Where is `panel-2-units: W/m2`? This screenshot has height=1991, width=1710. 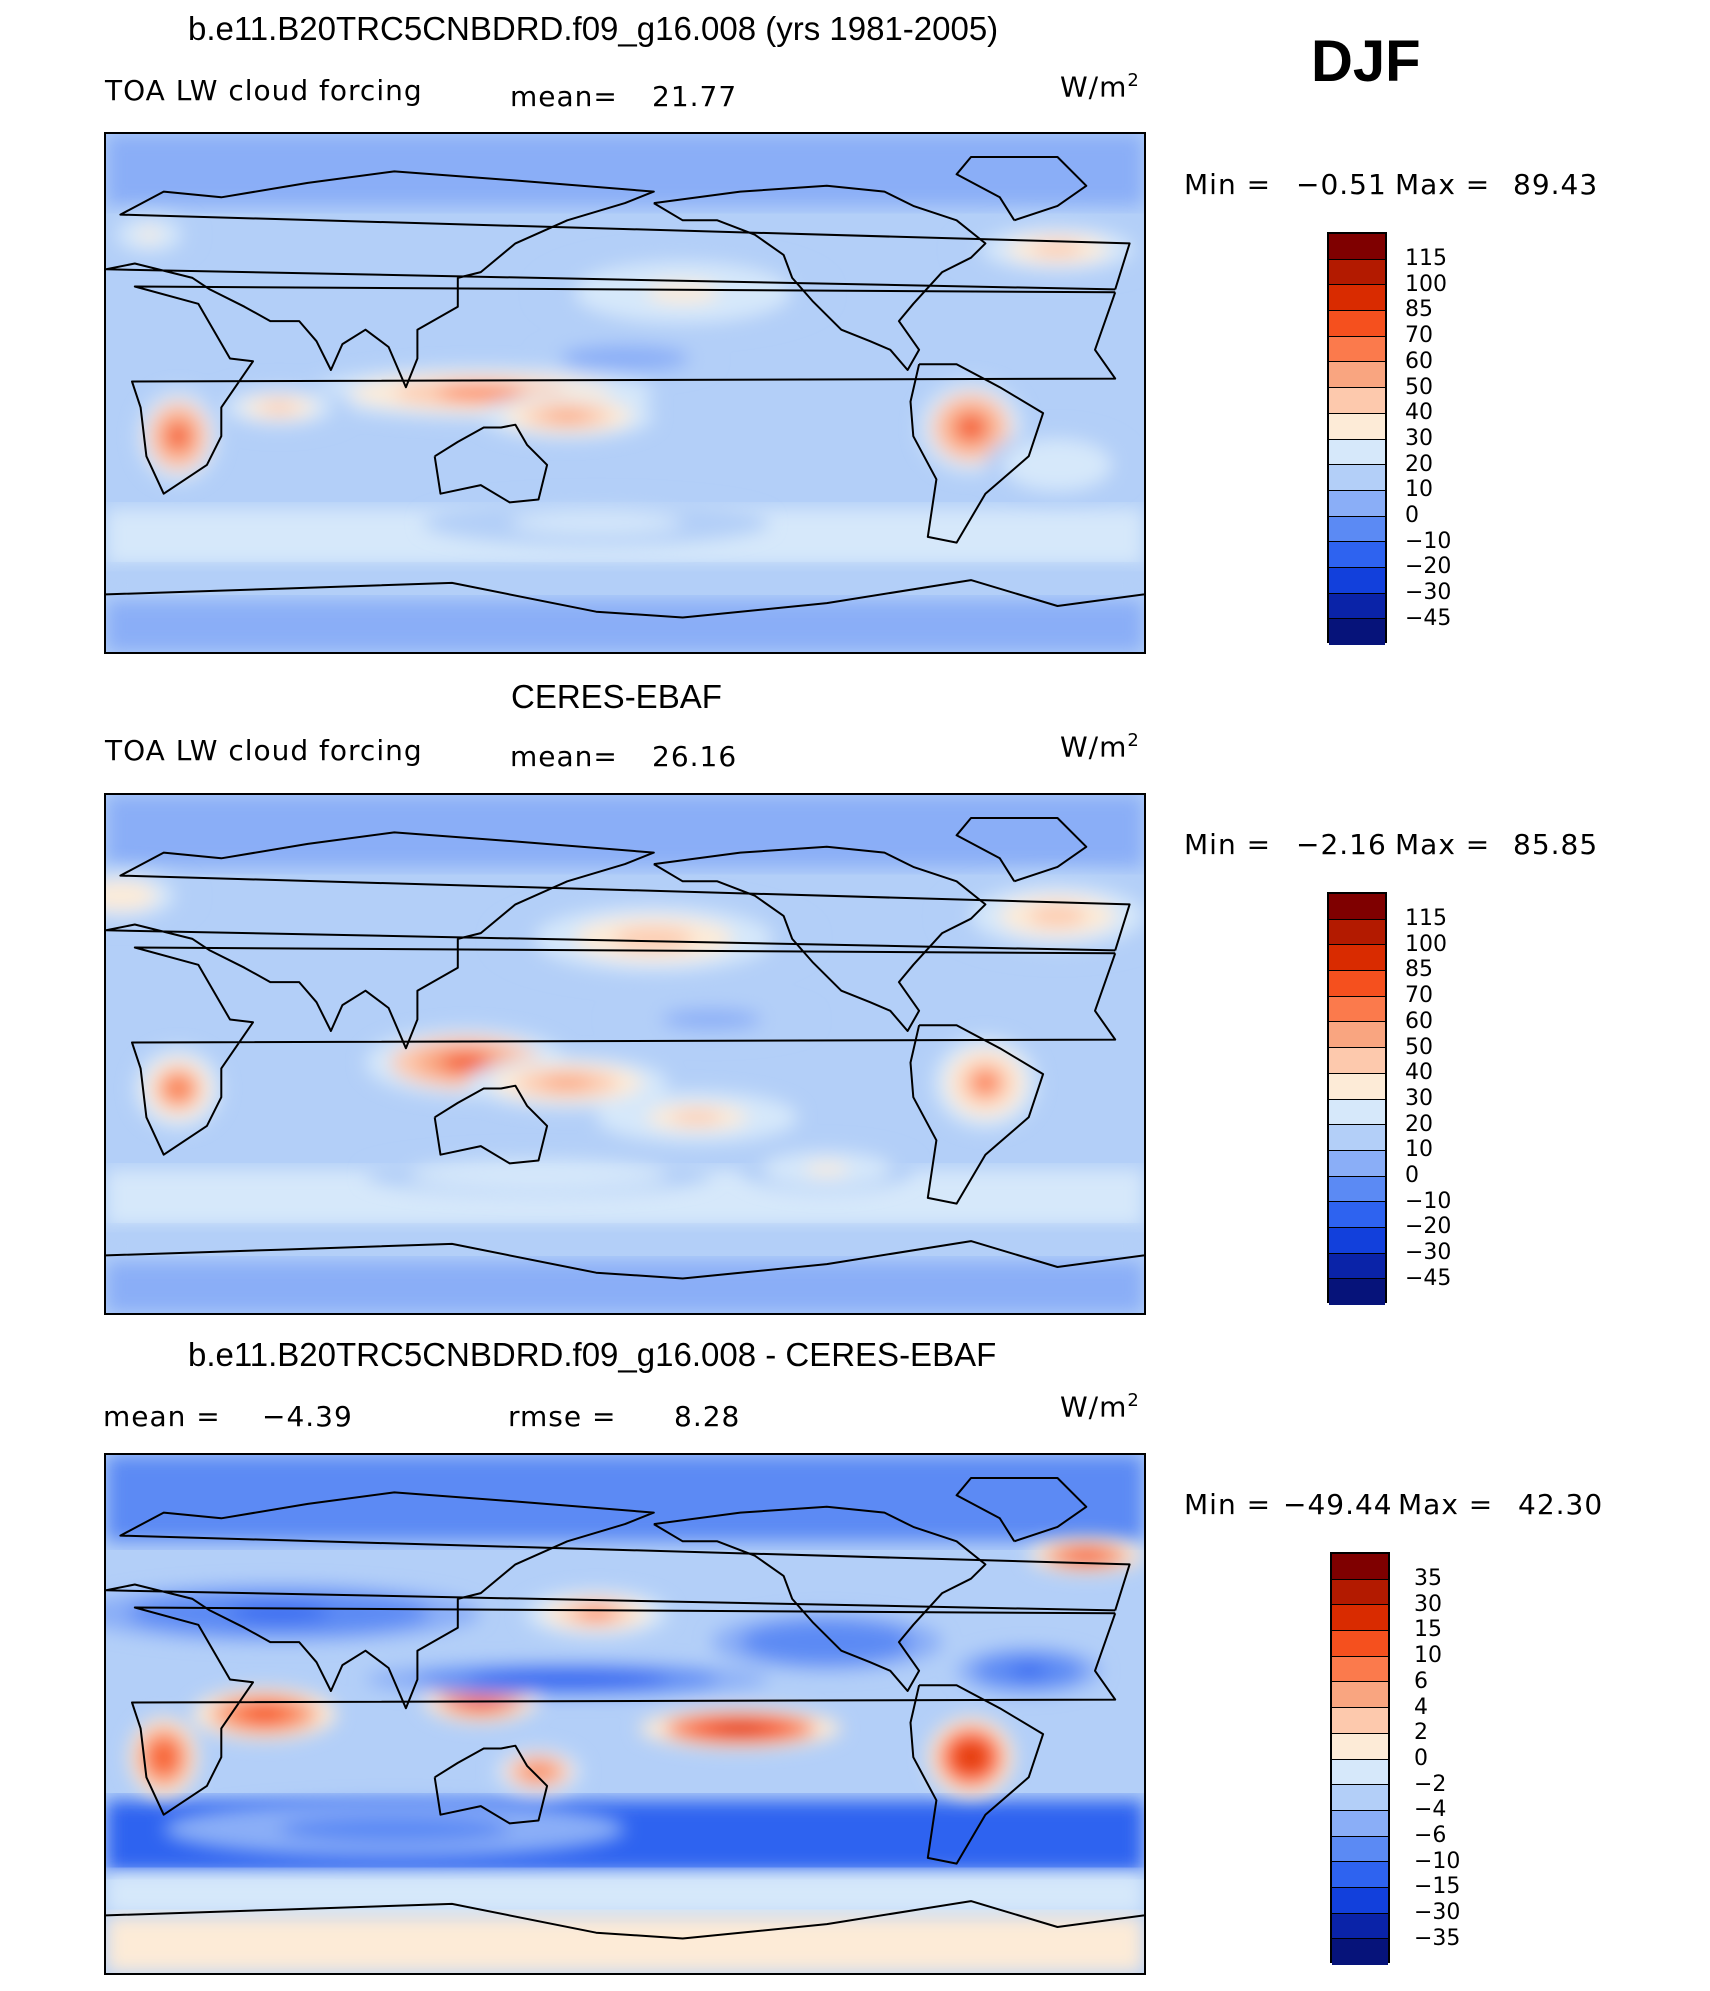
panel-2-units: W/m2 is located at coordinates (1100, 747).